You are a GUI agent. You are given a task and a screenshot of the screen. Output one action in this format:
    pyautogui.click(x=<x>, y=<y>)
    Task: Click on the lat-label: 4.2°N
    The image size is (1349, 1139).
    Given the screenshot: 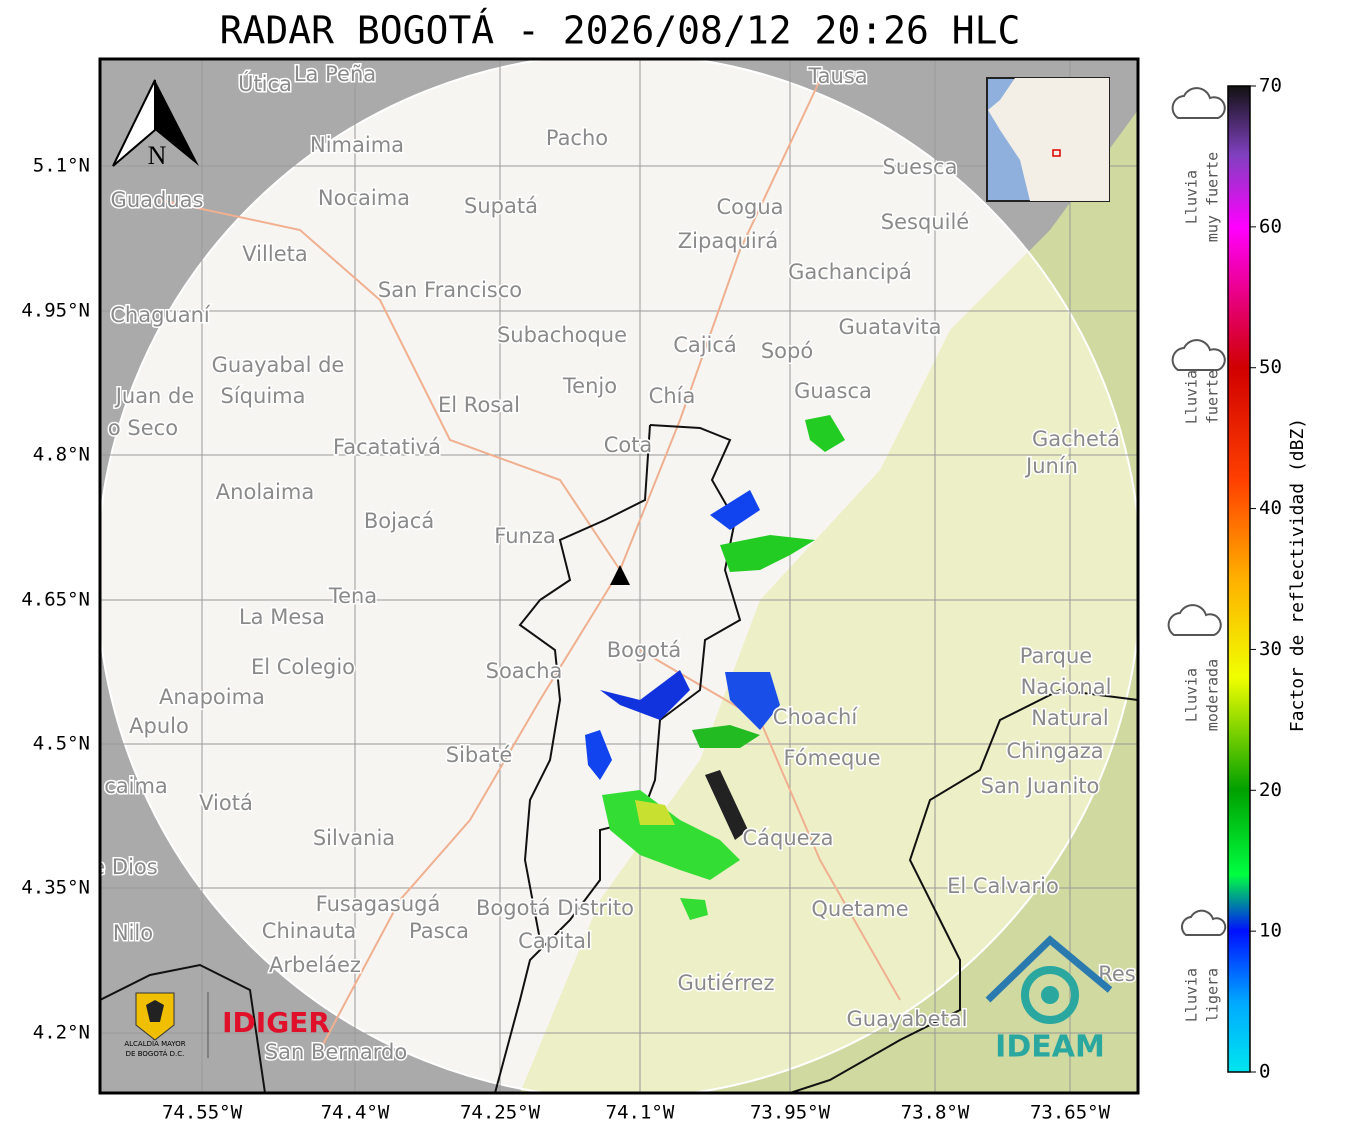 What is the action you would take?
    pyautogui.click(x=61, y=1033)
    